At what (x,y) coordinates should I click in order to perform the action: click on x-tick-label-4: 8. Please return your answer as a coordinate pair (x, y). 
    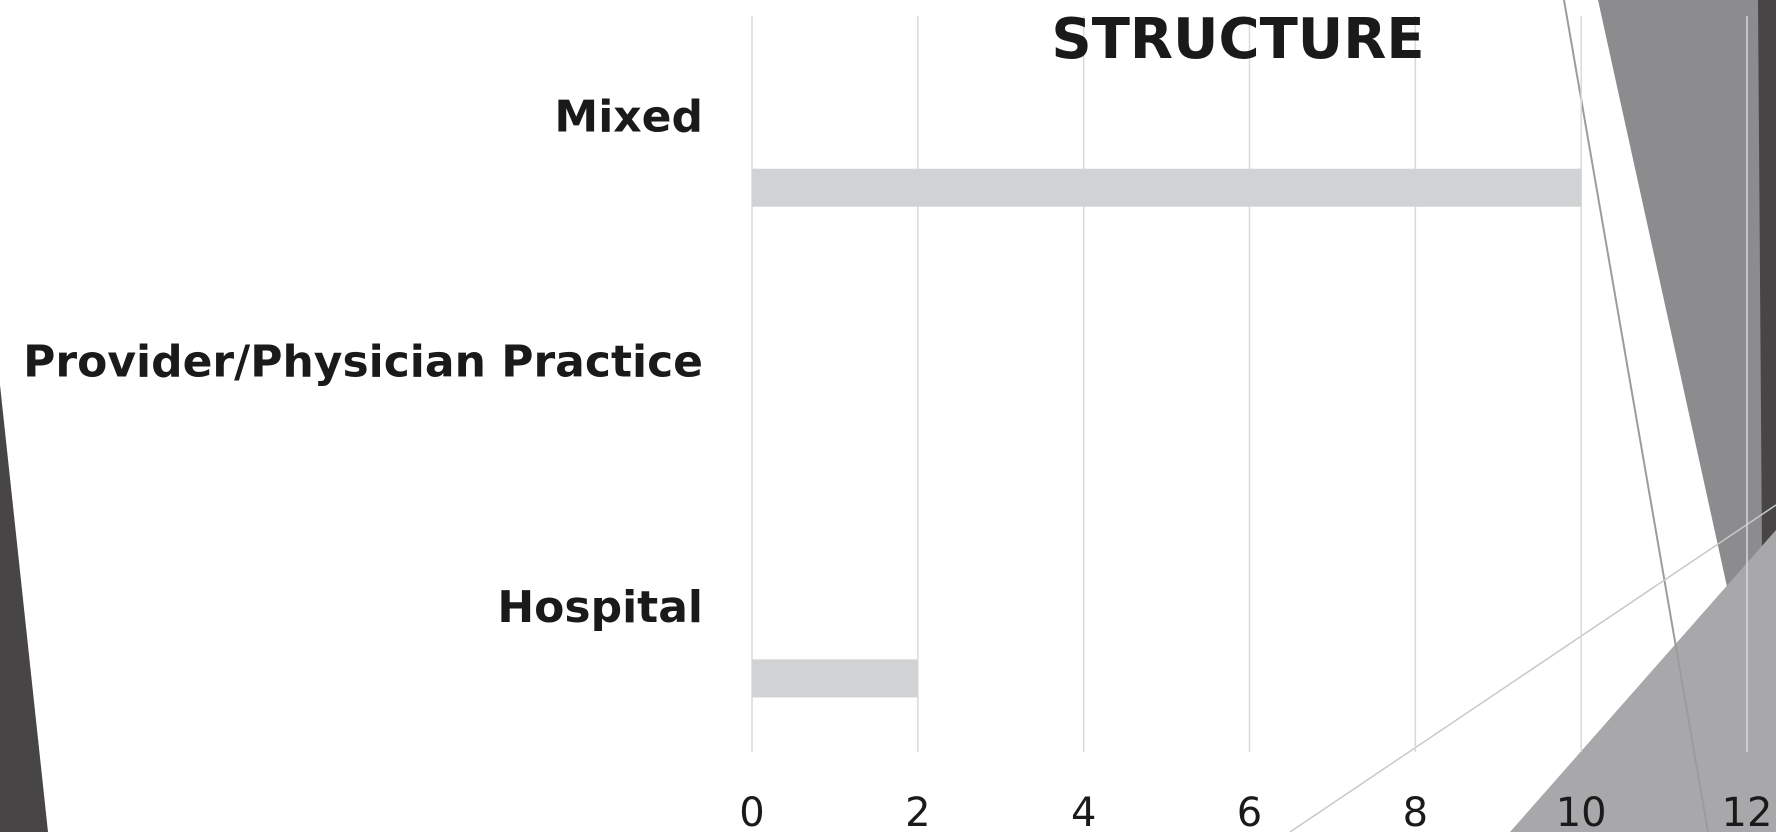
    Looking at the image, I should click on (1415, 811).